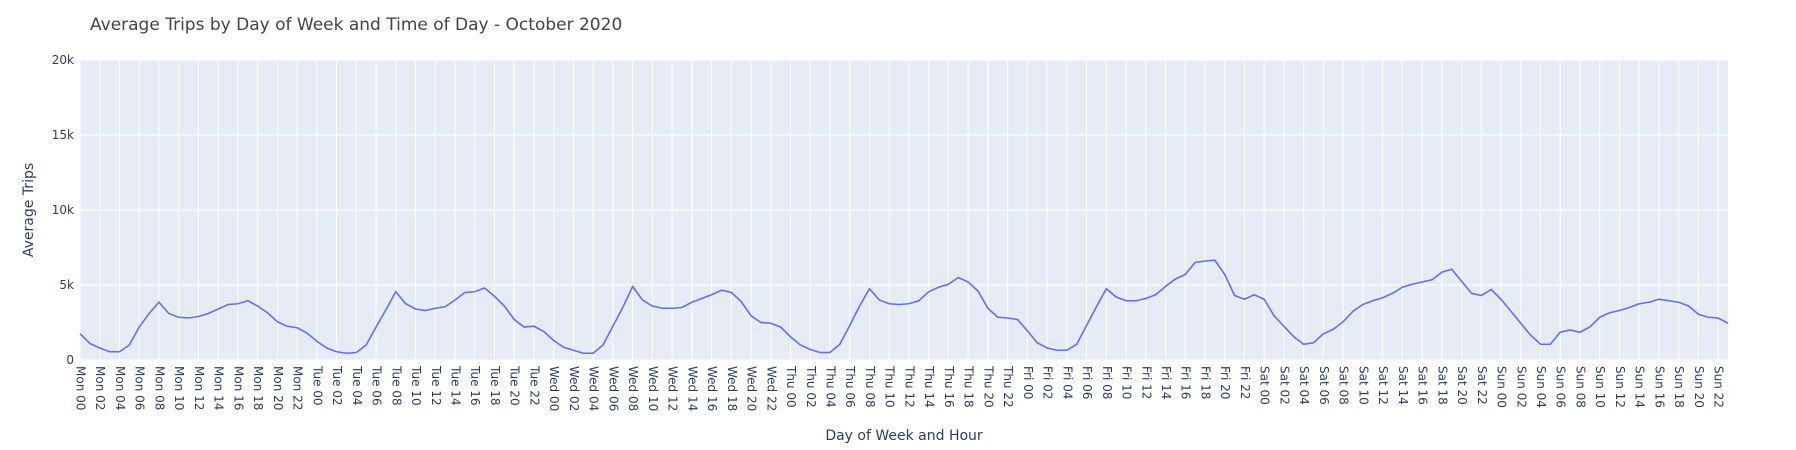  What do you see at coordinates (1482, 385) in the screenshot?
I see `x-tick-label: Sat 22` at bounding box center [1482, 385].